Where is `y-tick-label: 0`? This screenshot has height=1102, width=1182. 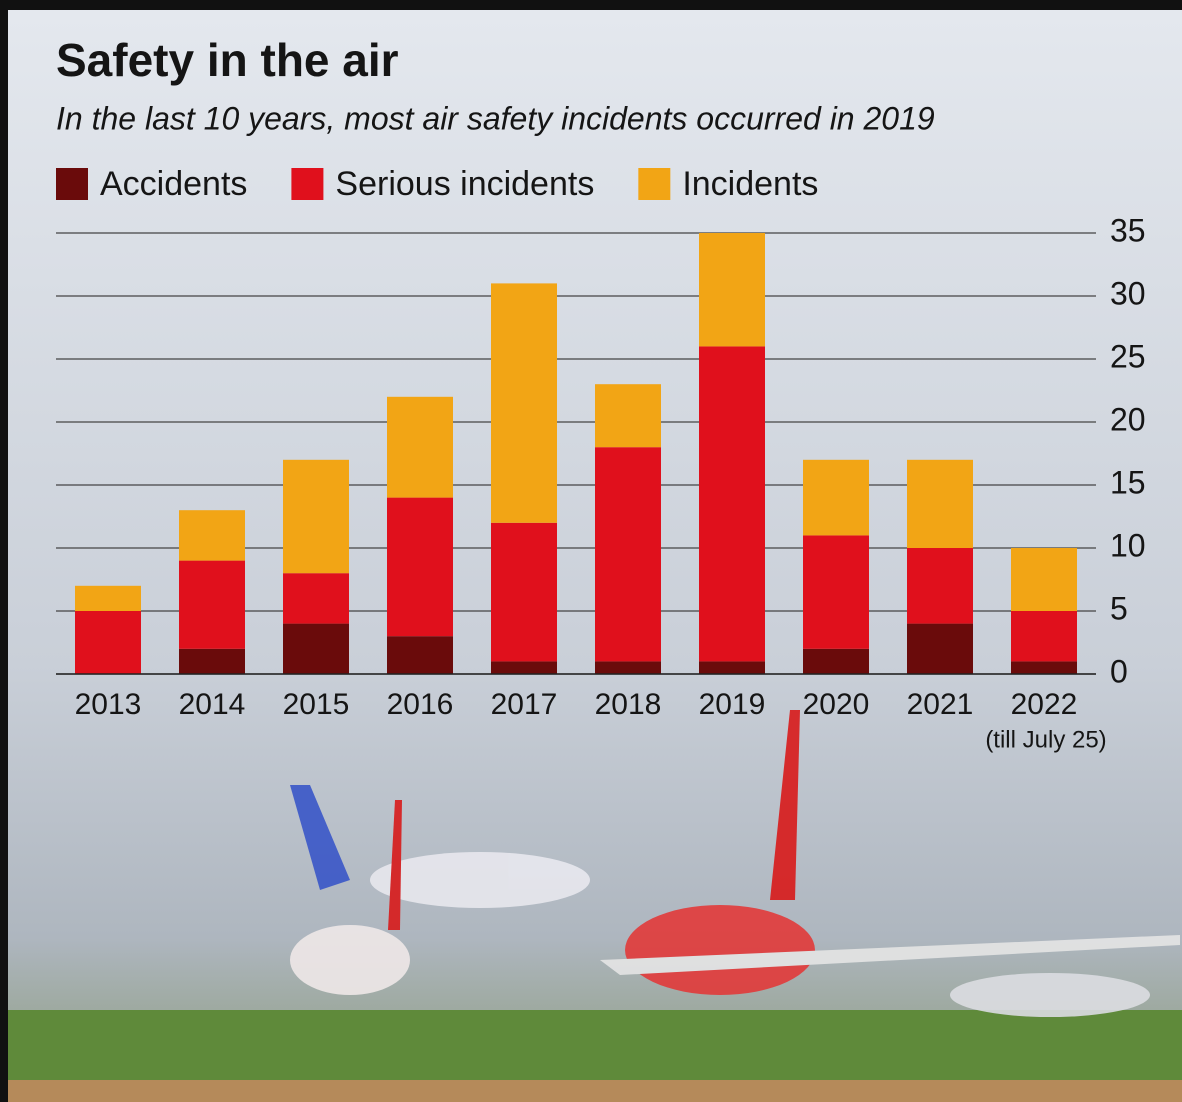 y-tick-label: 0 is located at coordinates (1119, 671).